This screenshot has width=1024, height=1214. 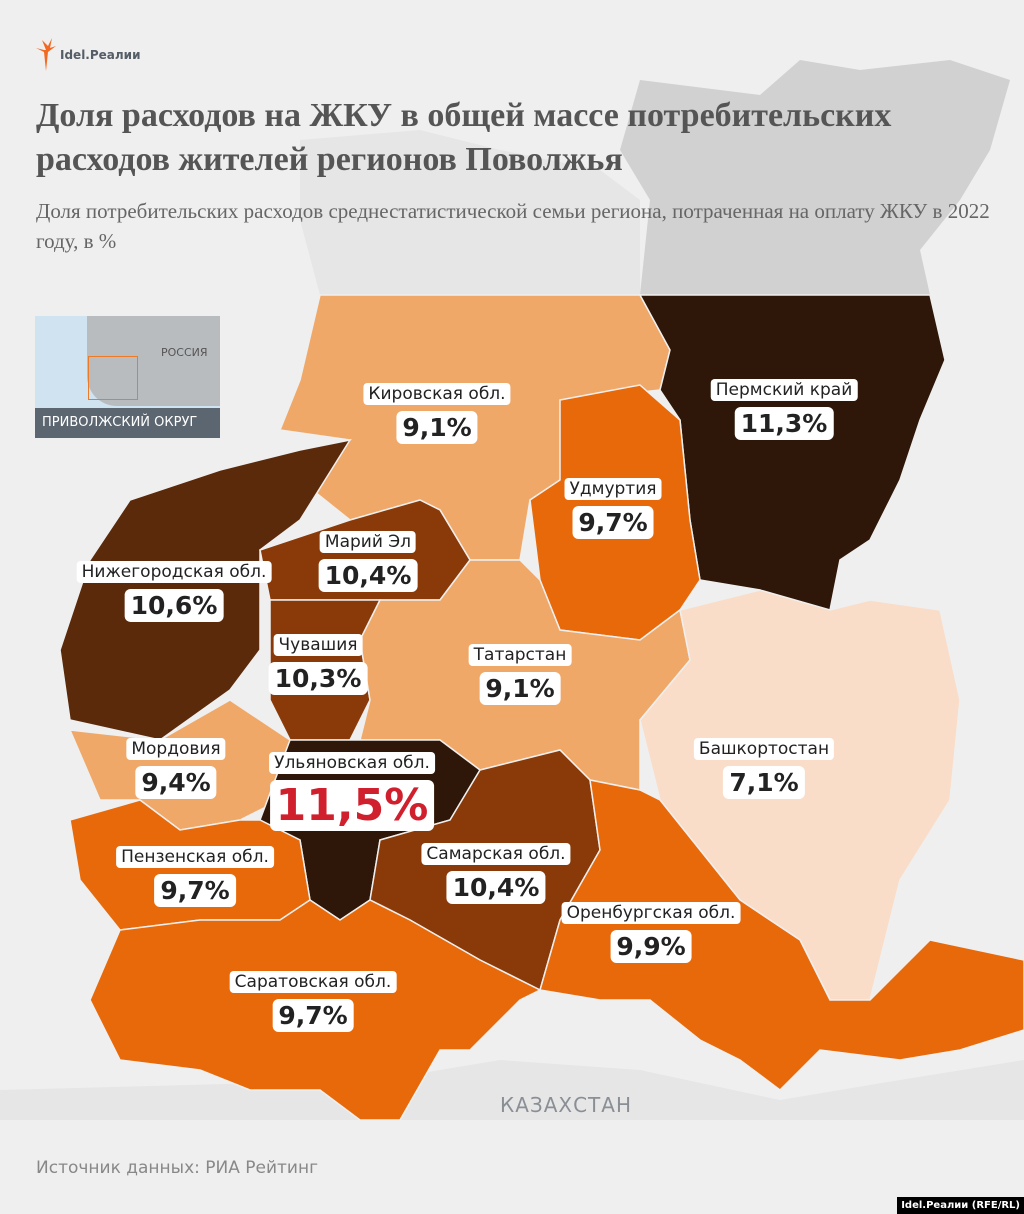 What do you see at coordinates (784, 390) in the screenshot?
I see `region-name: Пермский край` at bounding box center [784, 390].